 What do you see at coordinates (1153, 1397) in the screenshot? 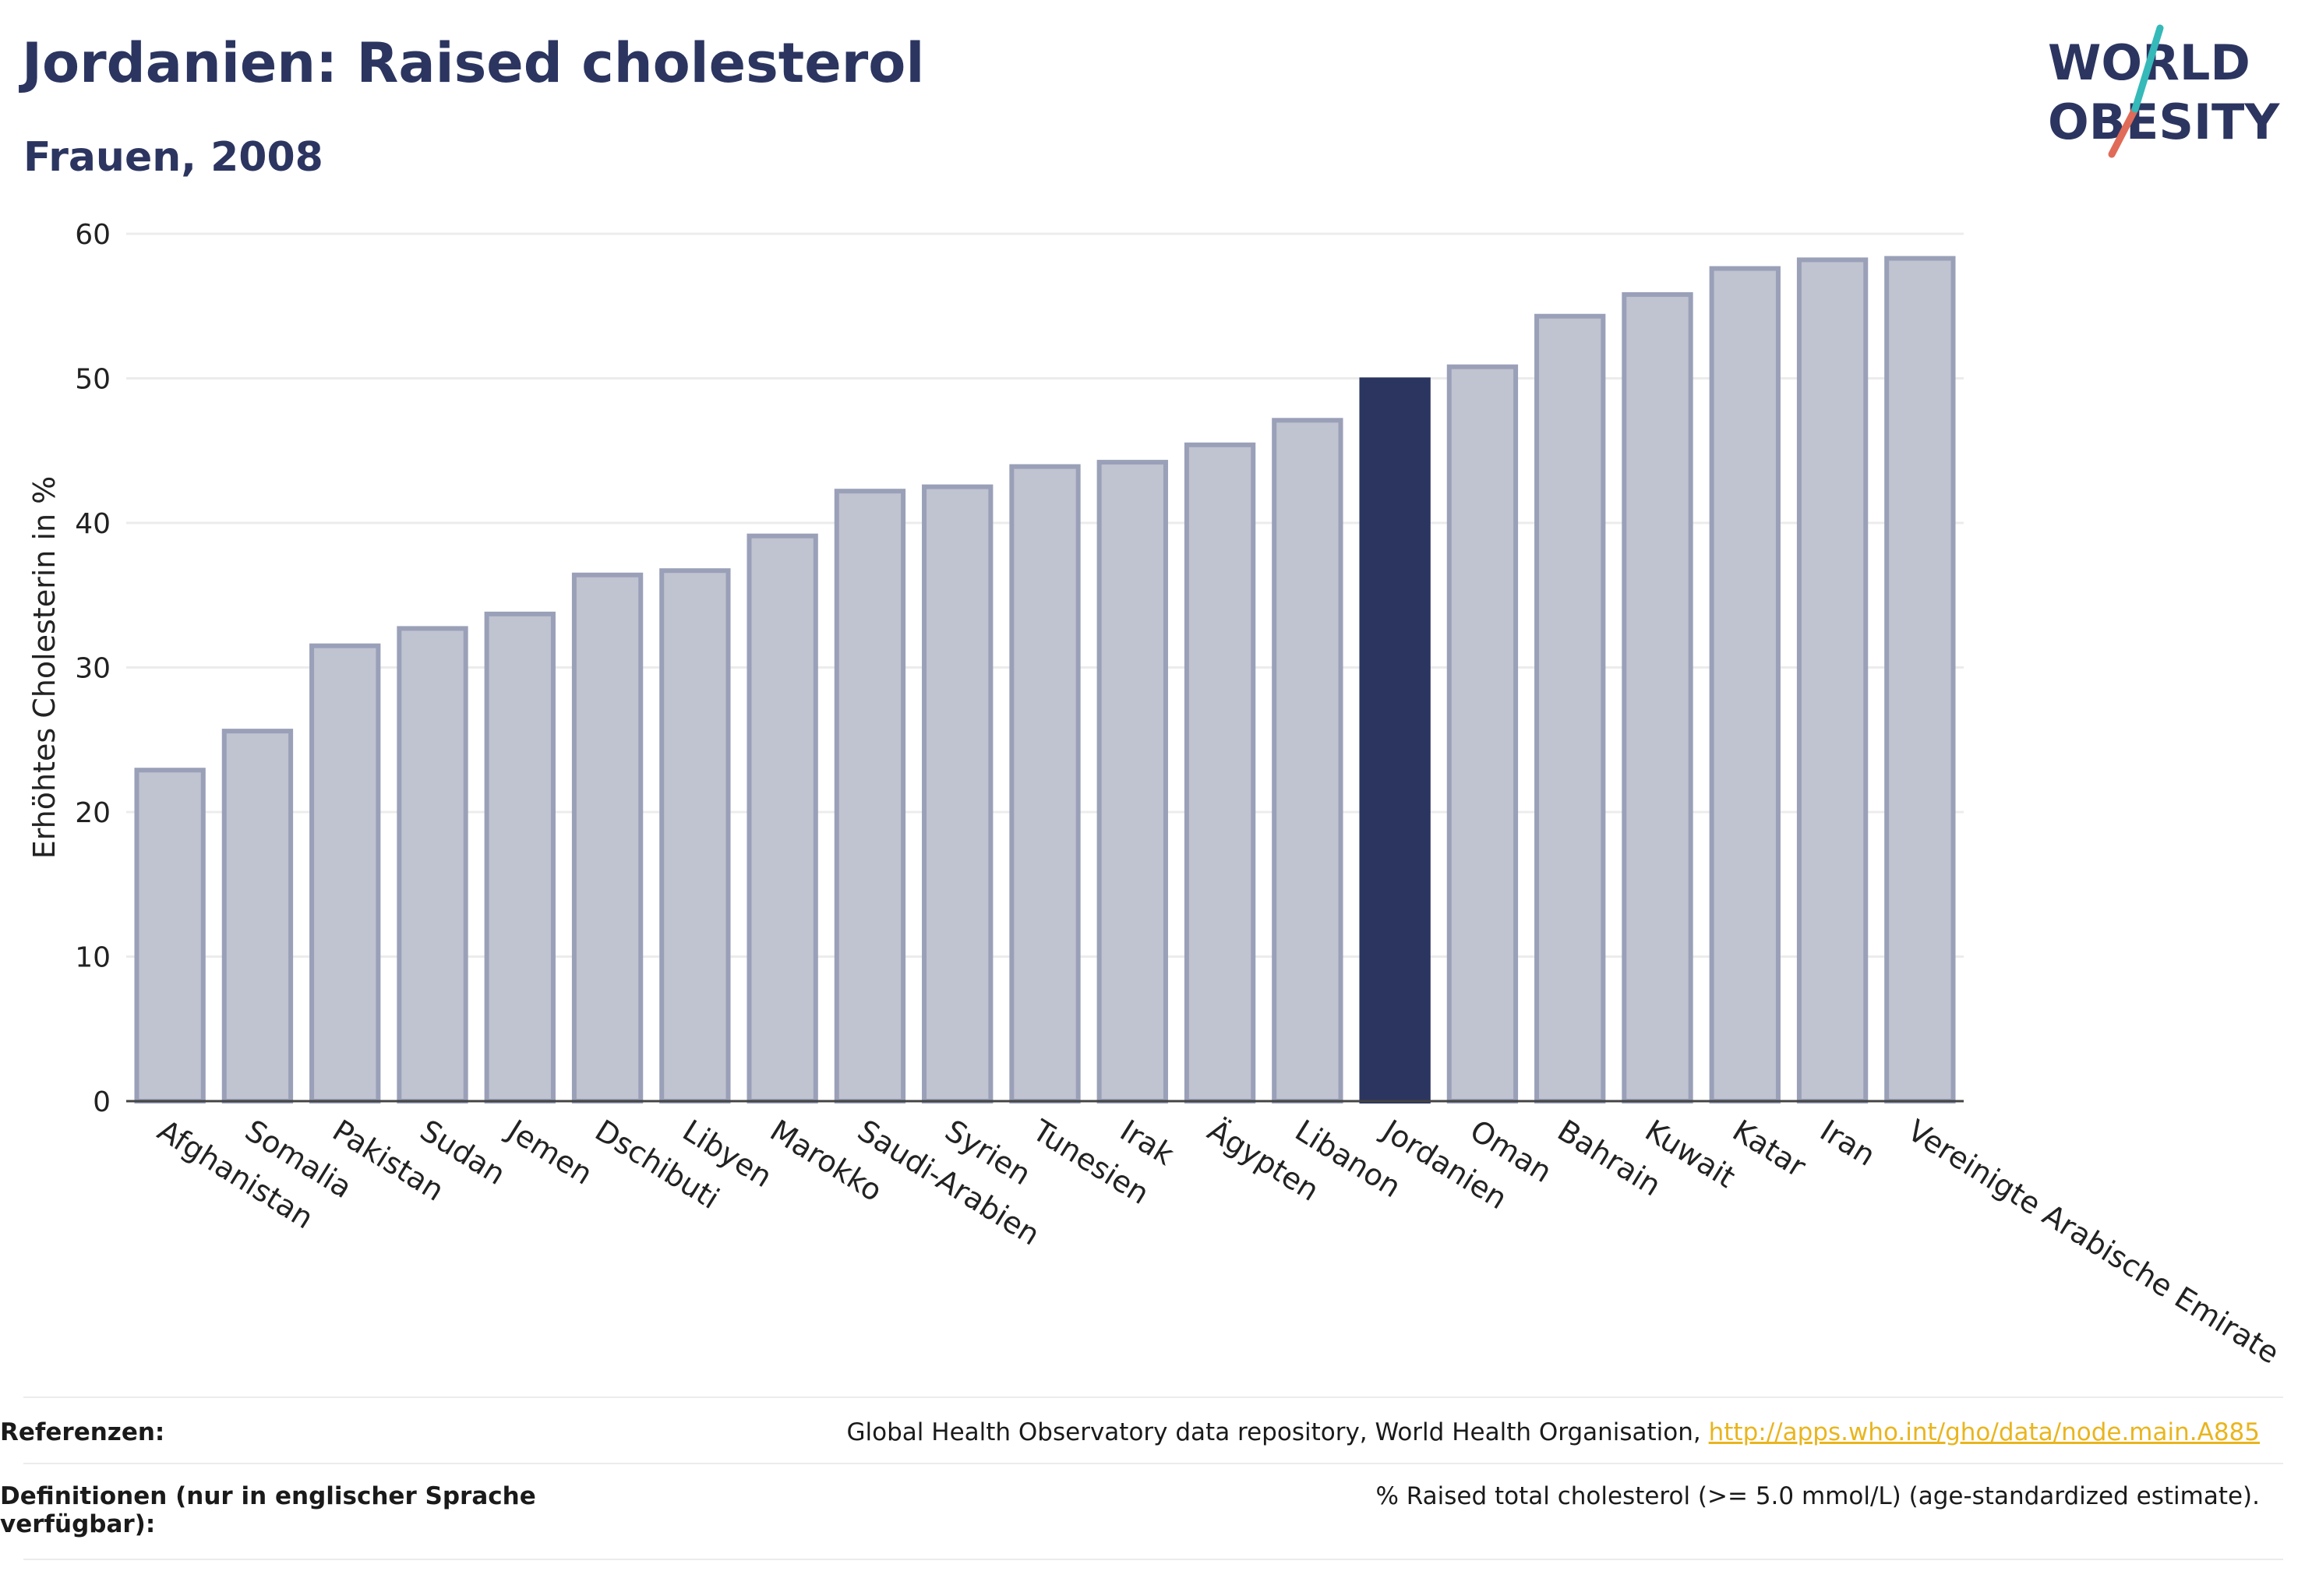
I see `footer-divider-top` at bounding box center [1153, 1397].